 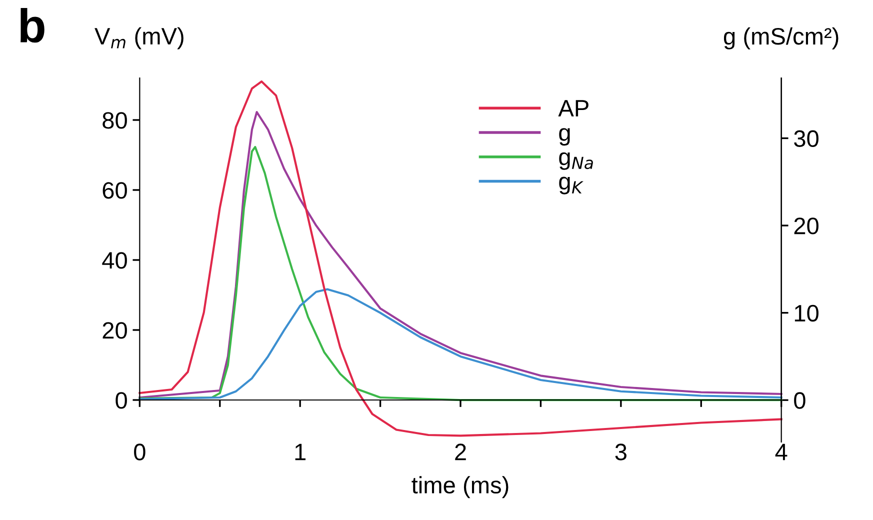 What do you see at coordinates (140, 452) in the screenshot?
I see `x-tick-label: 0` at bounding box center [140, 452].